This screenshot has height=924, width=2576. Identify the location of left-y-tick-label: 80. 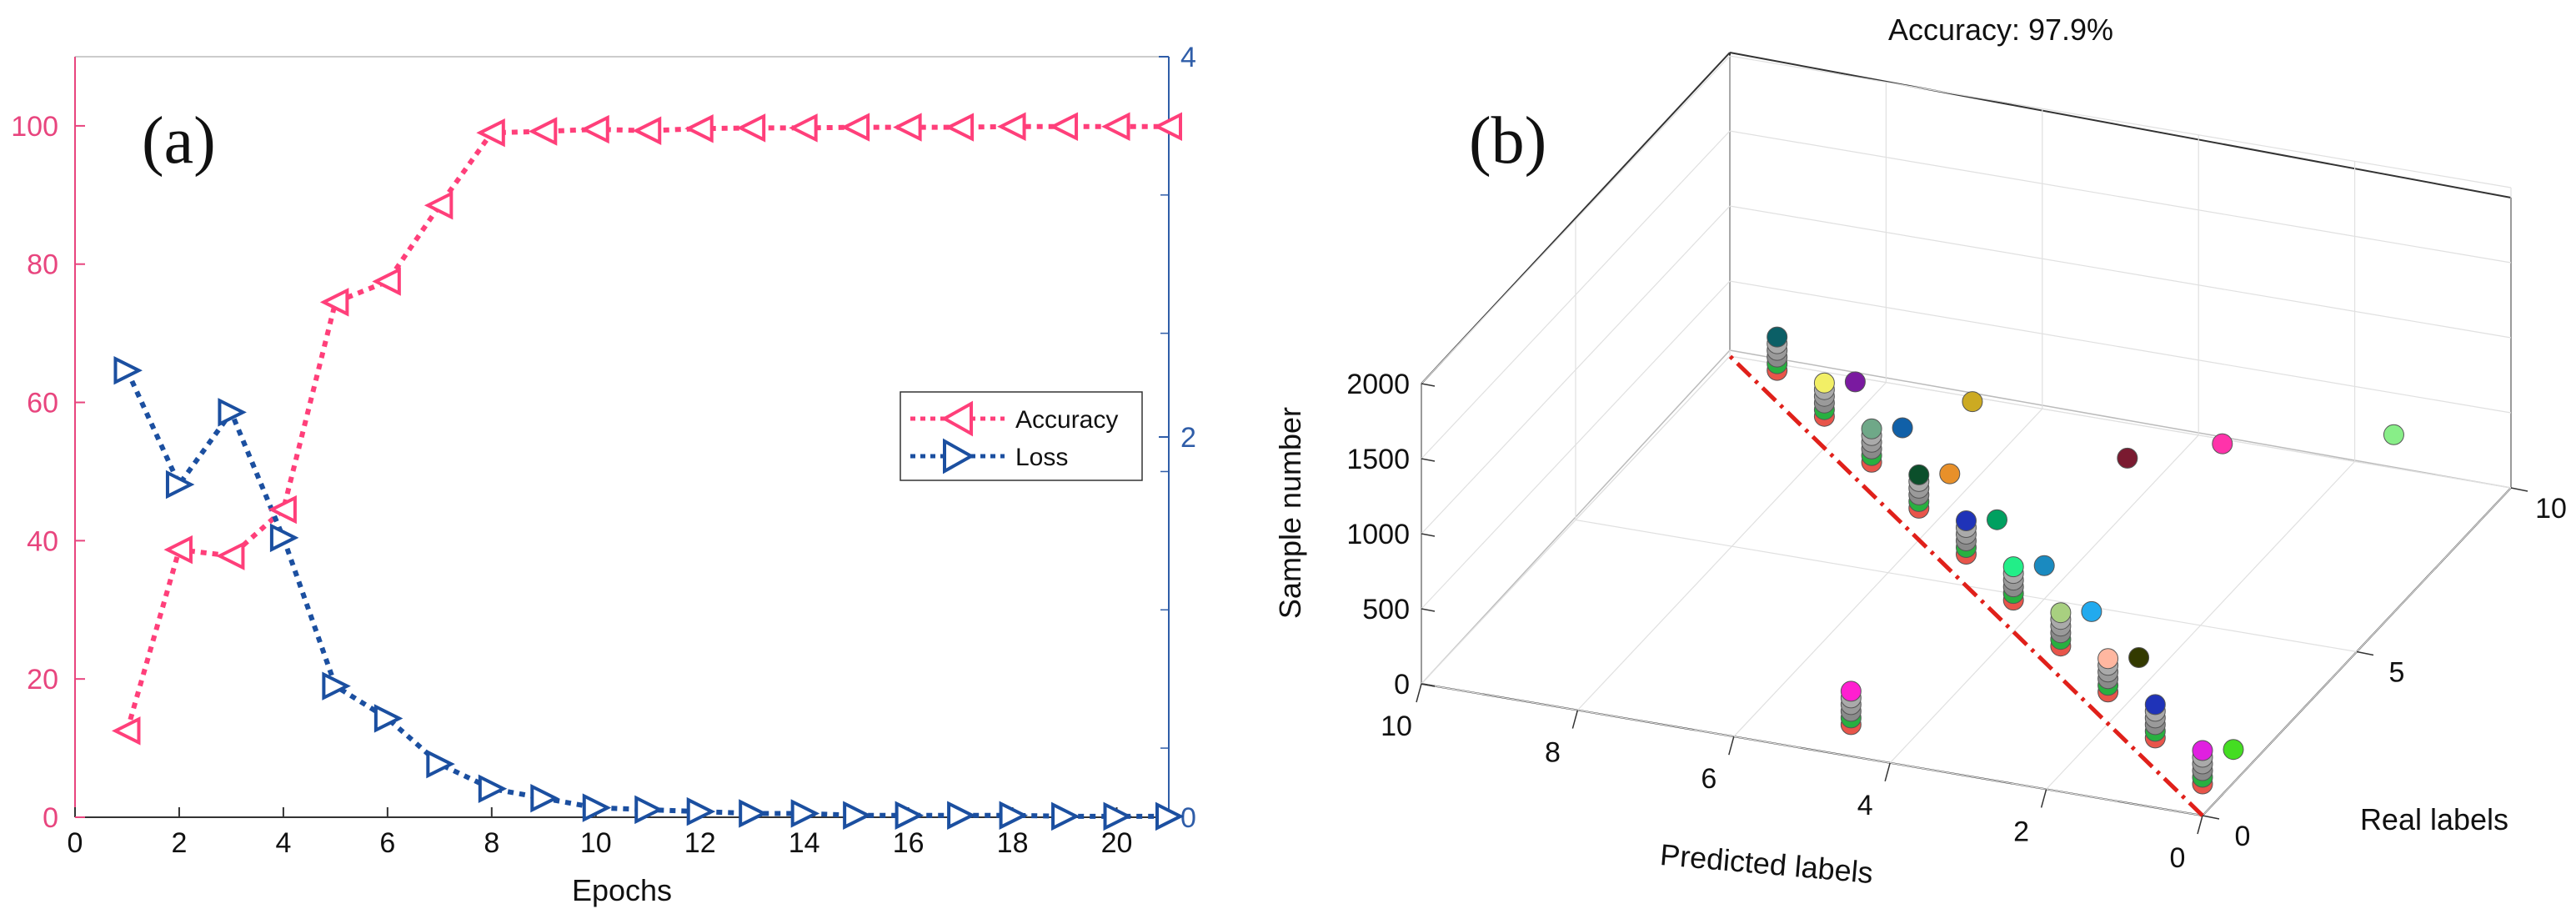
(42, 265).